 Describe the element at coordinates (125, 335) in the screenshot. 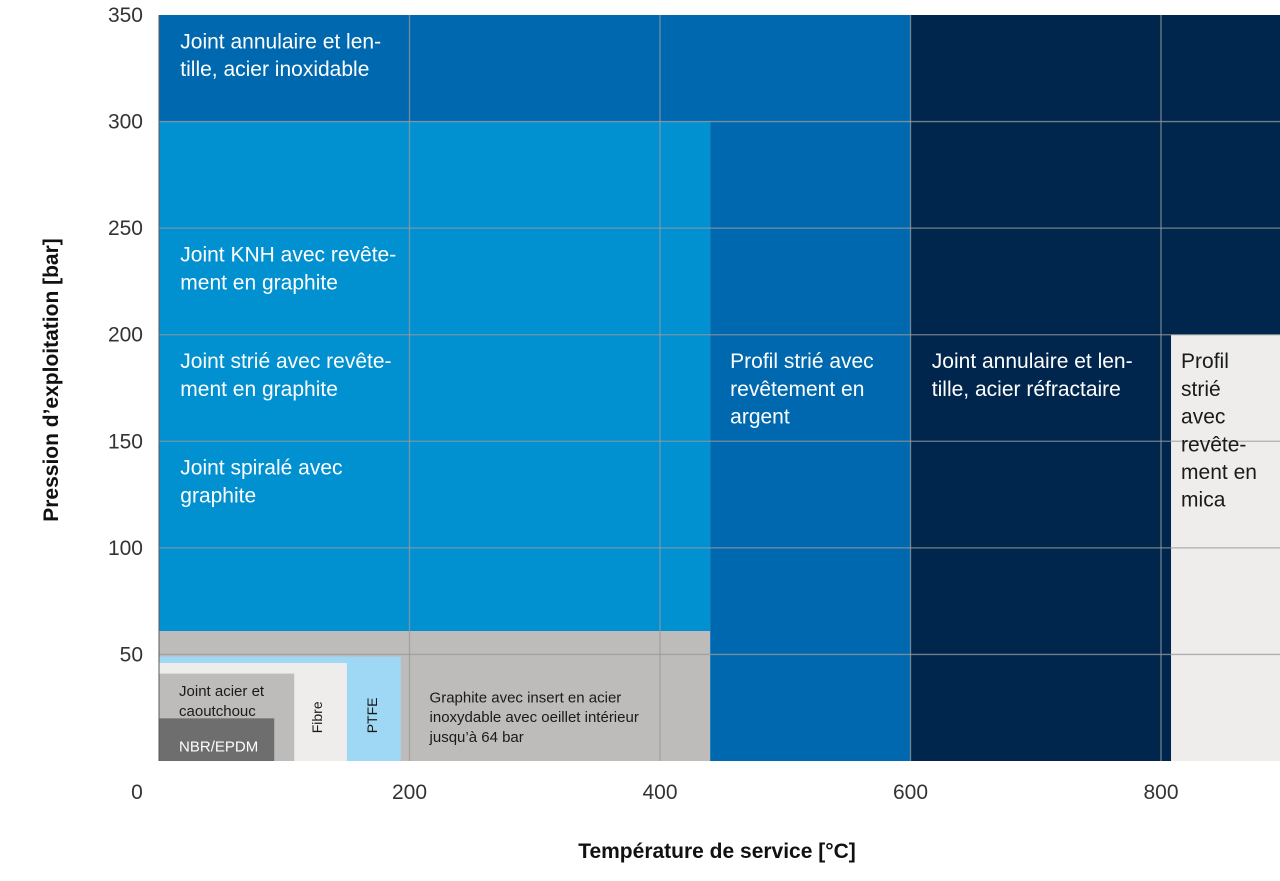

I see `y-tick-label-200: 200` at that location.